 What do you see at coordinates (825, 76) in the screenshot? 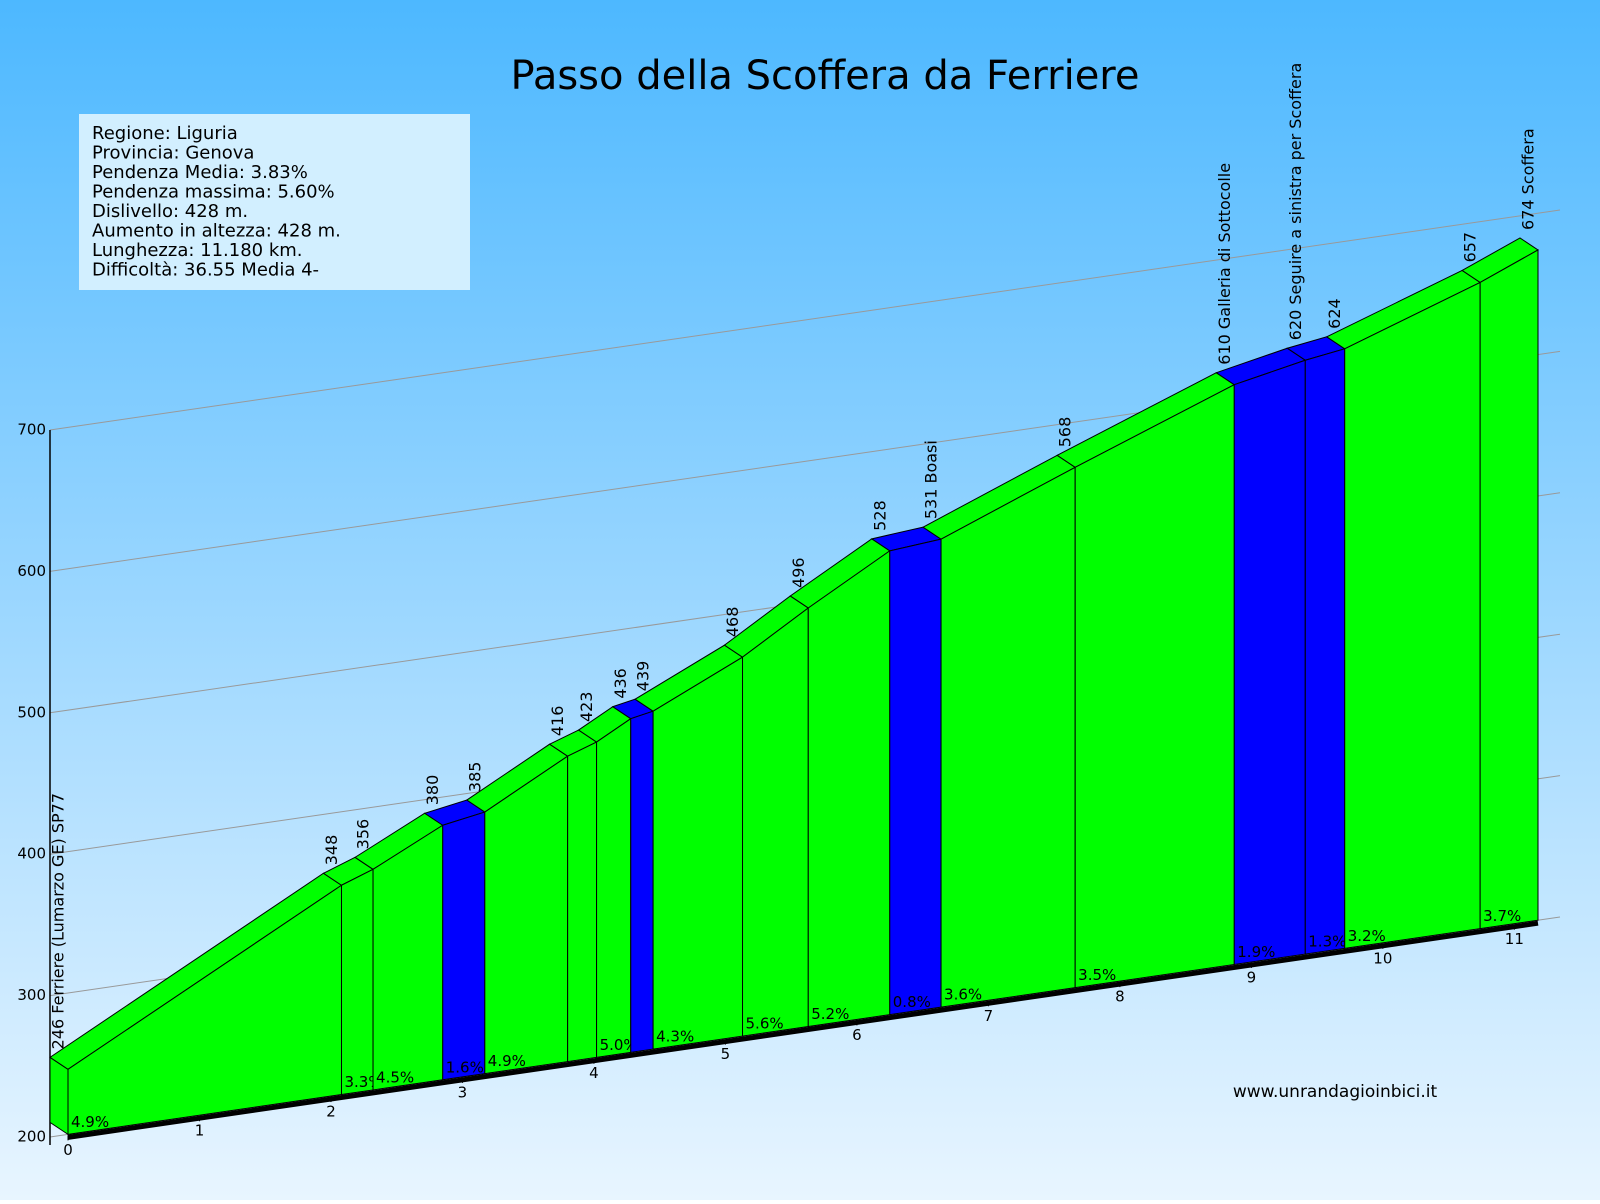
I see `chart-title: Passo della Scoffera da Ferriere` at bounding box center [825, 76].